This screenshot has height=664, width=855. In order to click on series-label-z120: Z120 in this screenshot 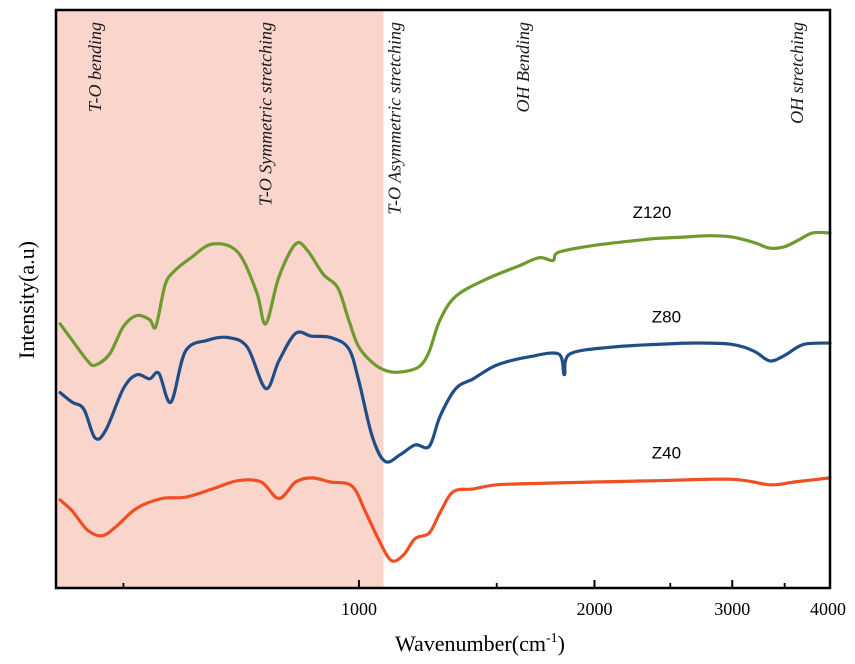, I will do `click(652, 212)`.